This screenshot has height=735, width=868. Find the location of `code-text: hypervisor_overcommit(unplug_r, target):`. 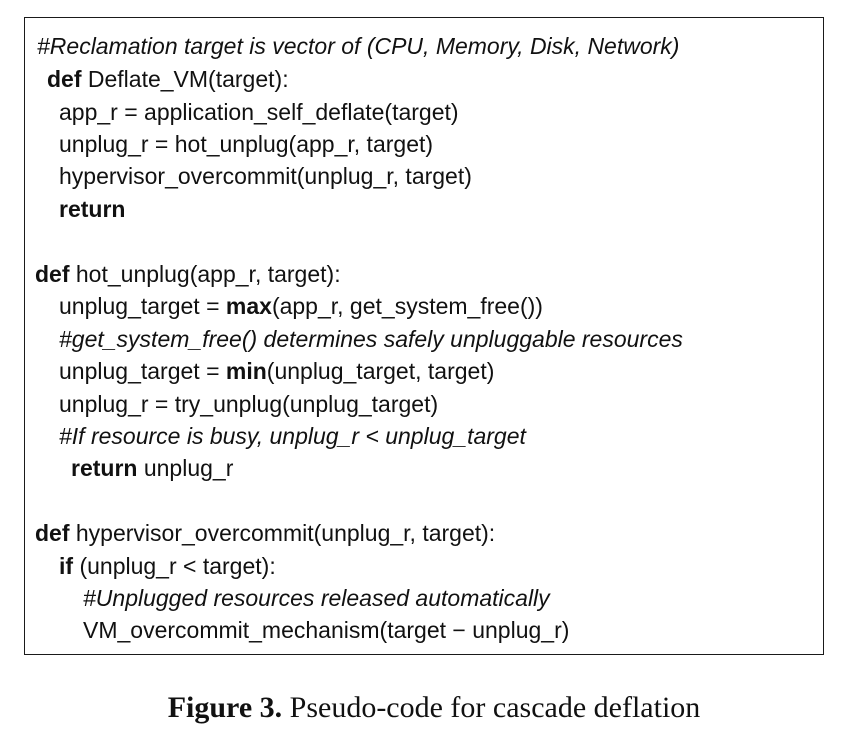

code-text: hypervisor_overcommit(unplug_r, target): is located at coordinates (282, 533).